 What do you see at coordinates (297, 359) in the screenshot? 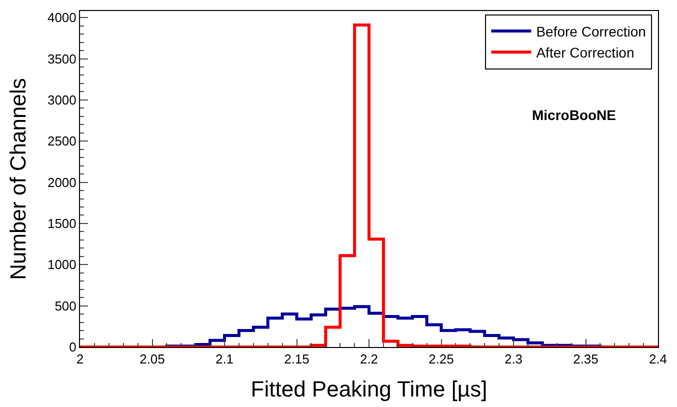
I see `x-tick-label: 2.15` at bounding box center [297, 359].